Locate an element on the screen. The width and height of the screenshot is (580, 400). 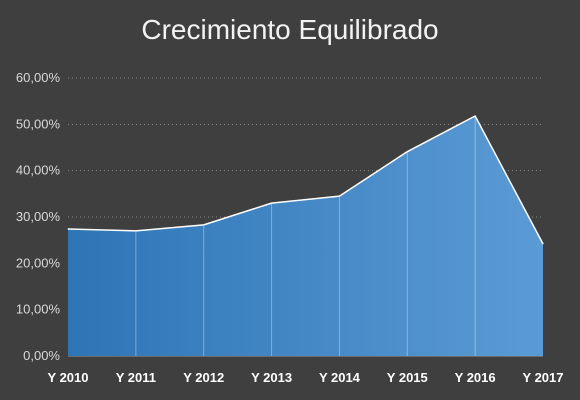
x-tick-label: Y 2011 is located at coordinates (136, 377).